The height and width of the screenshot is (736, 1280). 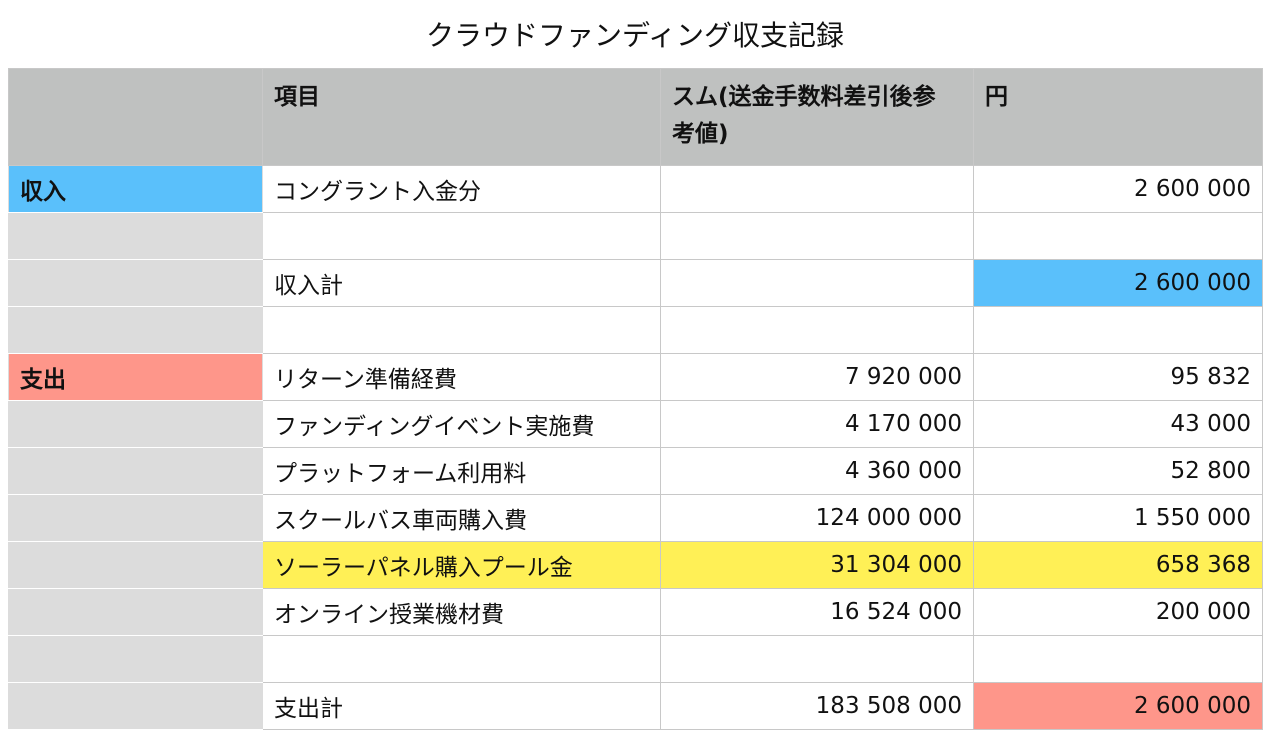 I want to click on cell-sum: 7 920 000, so click(x=817, y=377).